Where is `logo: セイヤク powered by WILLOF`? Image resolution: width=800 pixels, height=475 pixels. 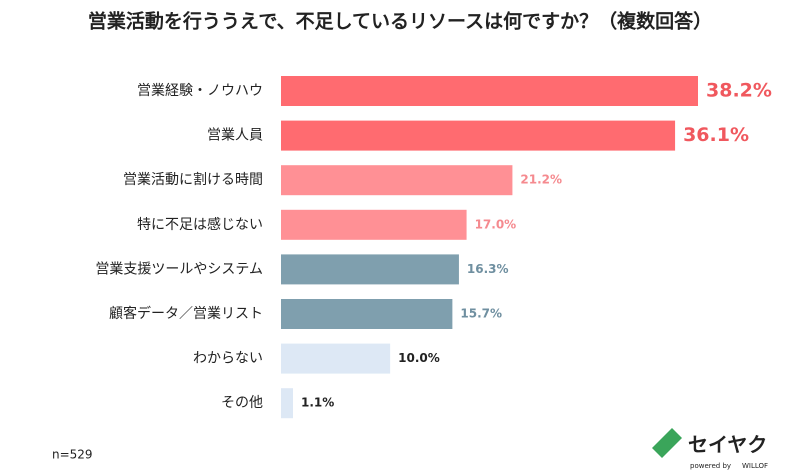 logo: セイヤク powered by WILLOF is located at coordinates (710, 449).